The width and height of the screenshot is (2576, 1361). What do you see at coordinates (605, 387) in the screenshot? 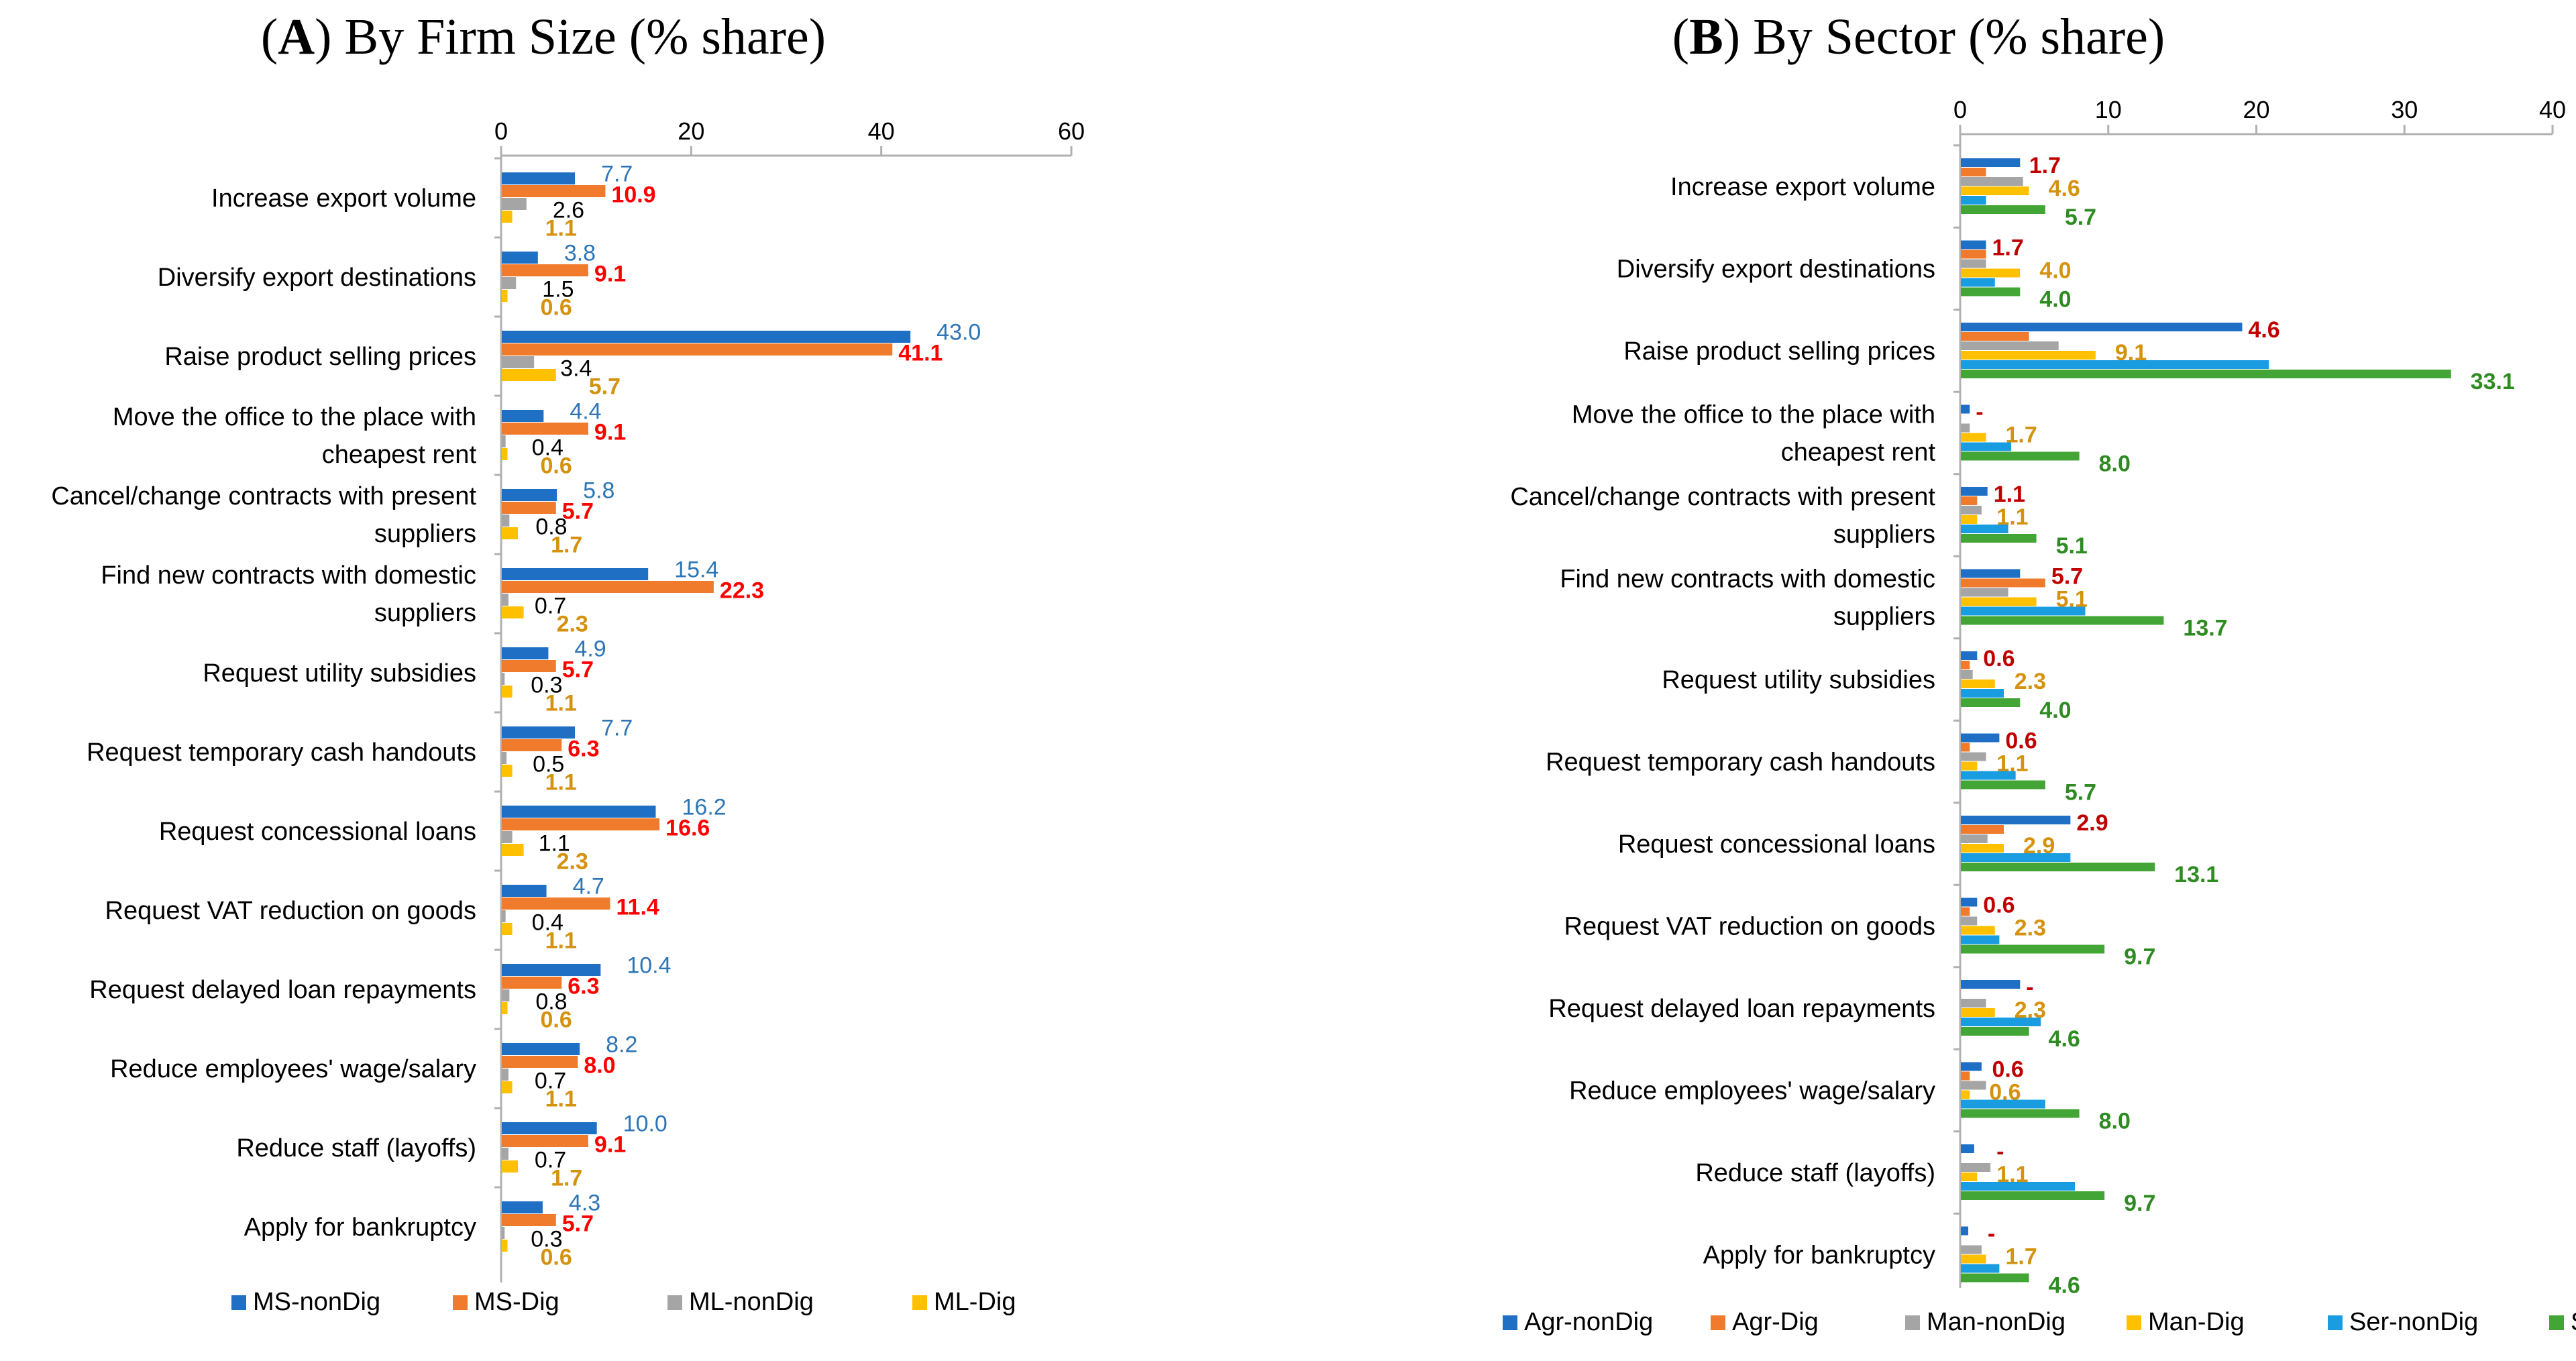
I see `chart-a-data-label-ml-dig: 5.7` at bounding box center [605, 387].